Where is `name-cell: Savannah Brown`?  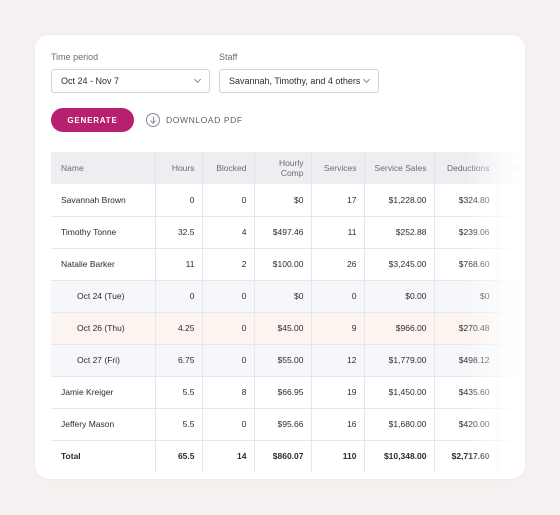
name-cell: Savannah Brown is located at coordinates (103, 200).